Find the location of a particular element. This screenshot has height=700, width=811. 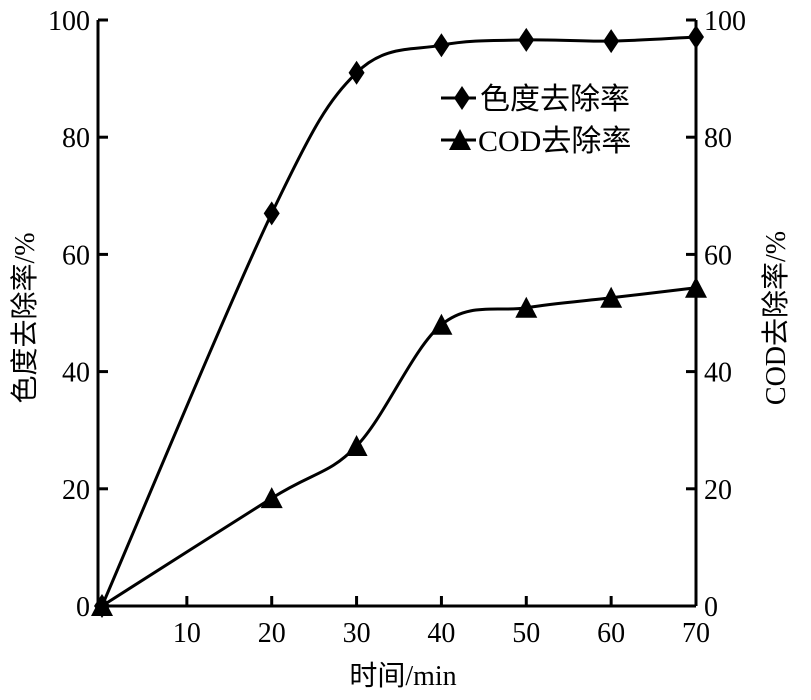

legend-triangle-marker is located at coordinates (460, 139).